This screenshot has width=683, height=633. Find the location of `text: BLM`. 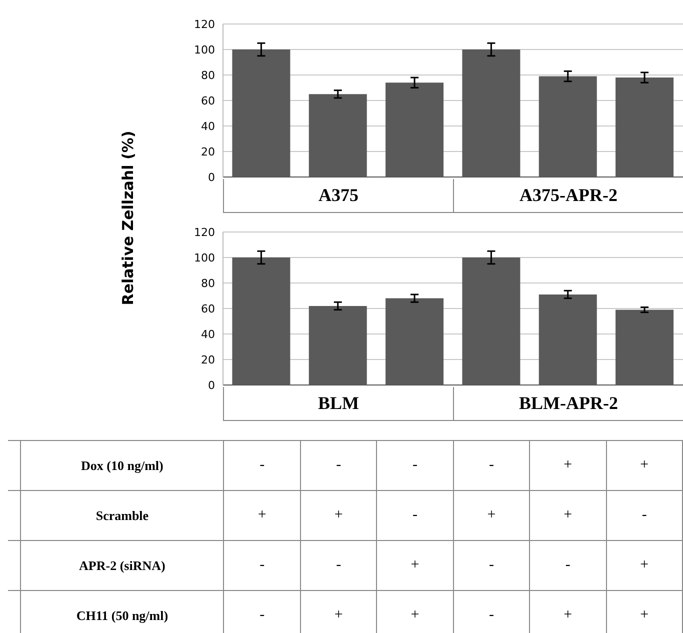

text: BLM is located at coordinates (338, 404).